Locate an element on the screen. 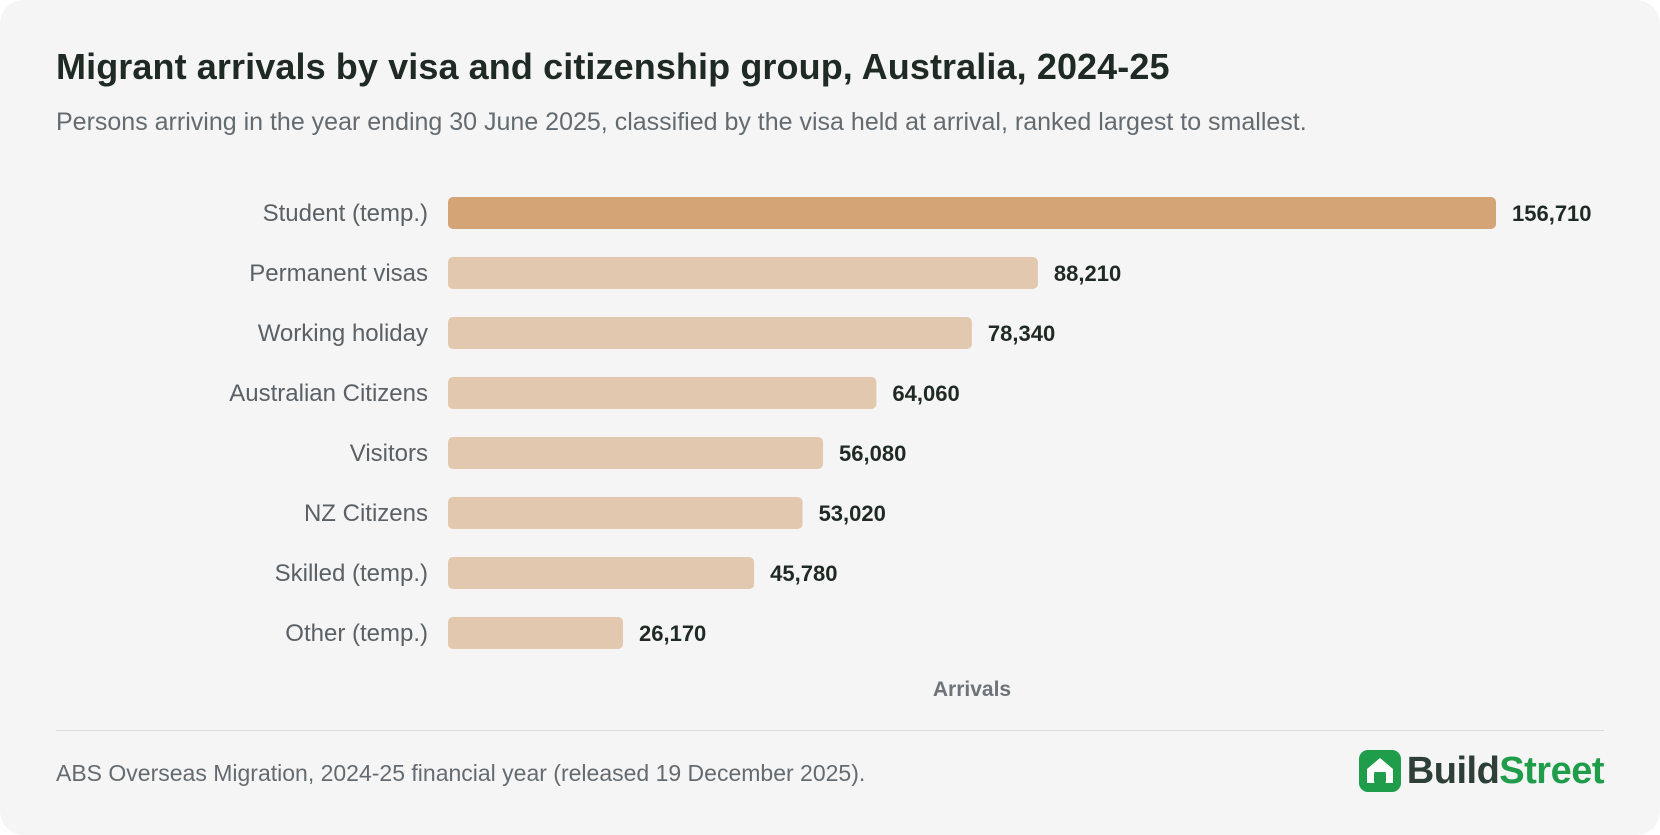 The height and width of the screenshot is (835, 1660). value-label: 45,780 is located at coordinates (803, 573).